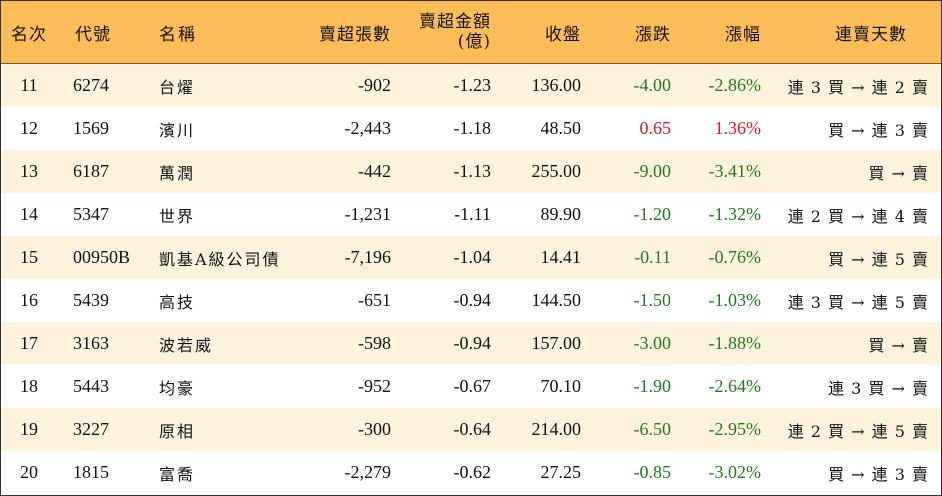 Image resolution: width=942 pixels, height=496 pixels. I want to click on code-cell: 6274, so click(91, 85).